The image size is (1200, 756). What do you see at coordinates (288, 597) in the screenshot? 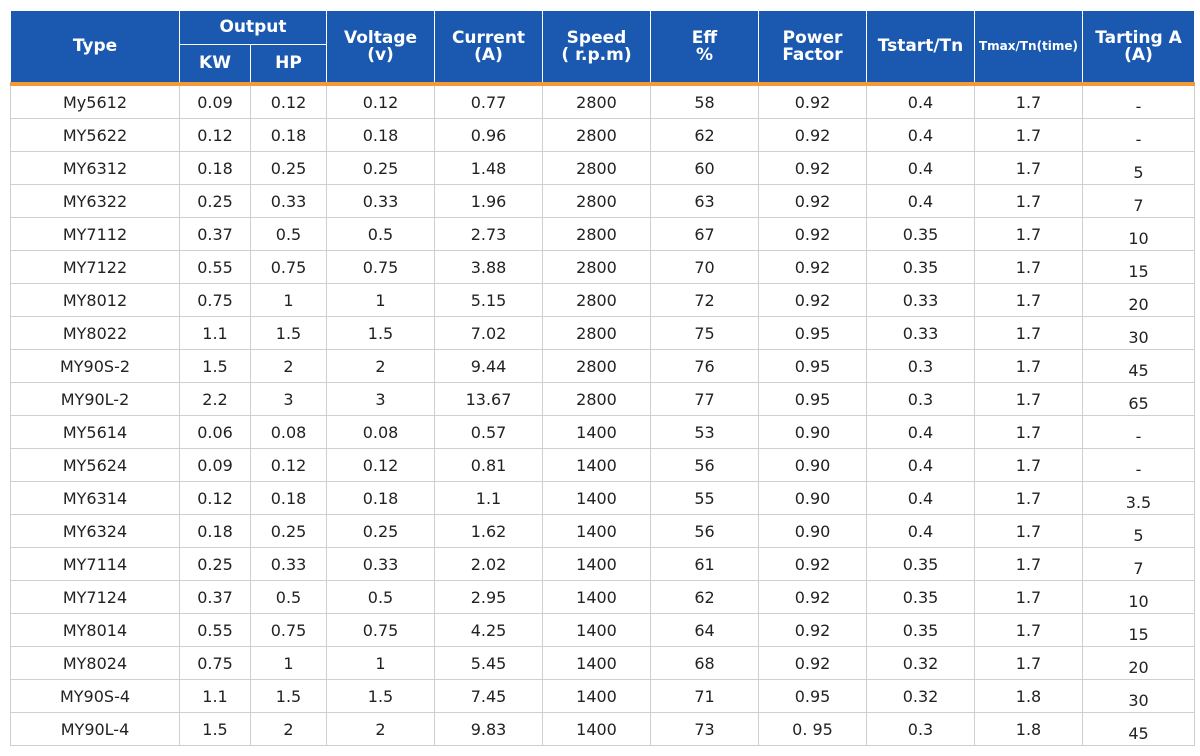
I see `cell-hp: 0.5` at bounding box center [288, 597].